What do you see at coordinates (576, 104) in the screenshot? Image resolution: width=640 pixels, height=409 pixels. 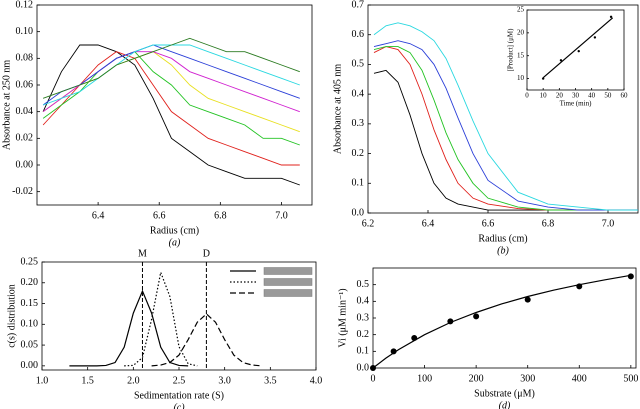 I see `x-axis-label: Time (min)` at bounding box center [576, 104].